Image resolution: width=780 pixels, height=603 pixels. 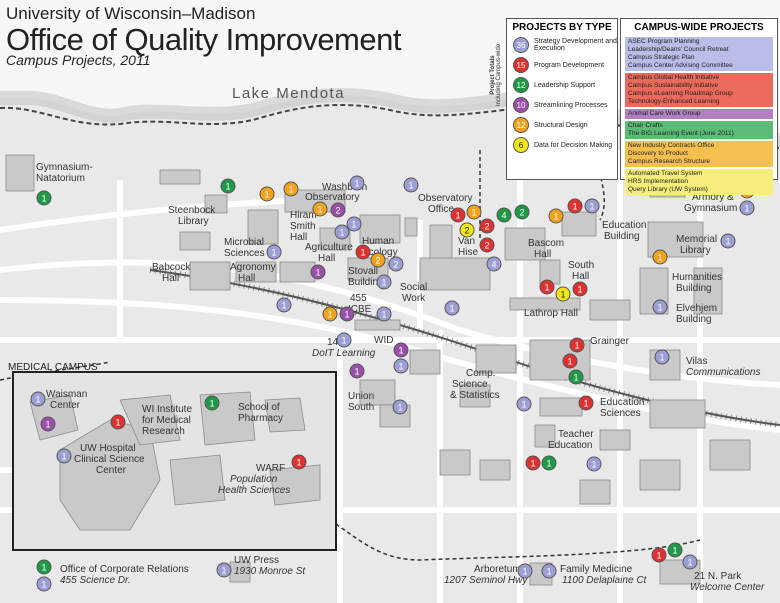 I want to click on place-label: Vilas, so click(x=697, y=361).